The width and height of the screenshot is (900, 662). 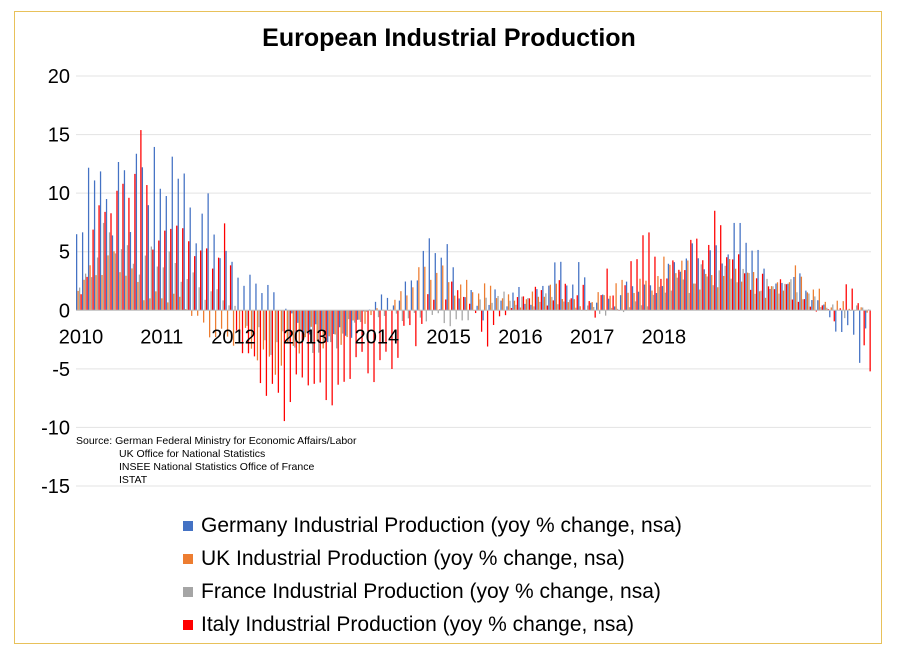 I want to click on y-tick-label: 0, so click(x=64, y=311).